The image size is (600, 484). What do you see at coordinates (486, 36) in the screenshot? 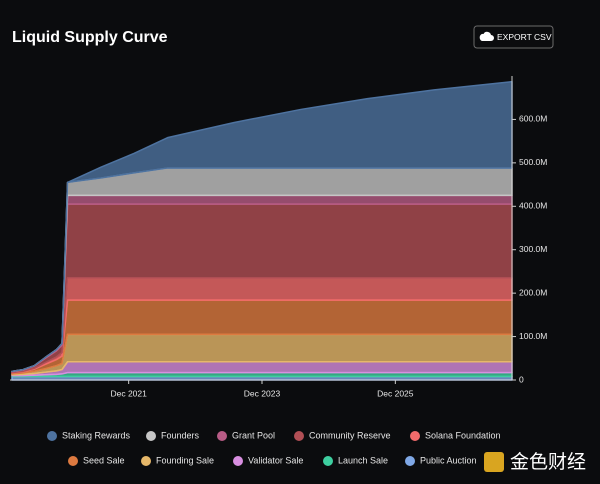
I see `cloud-icon` at bounding box center [486, 36].